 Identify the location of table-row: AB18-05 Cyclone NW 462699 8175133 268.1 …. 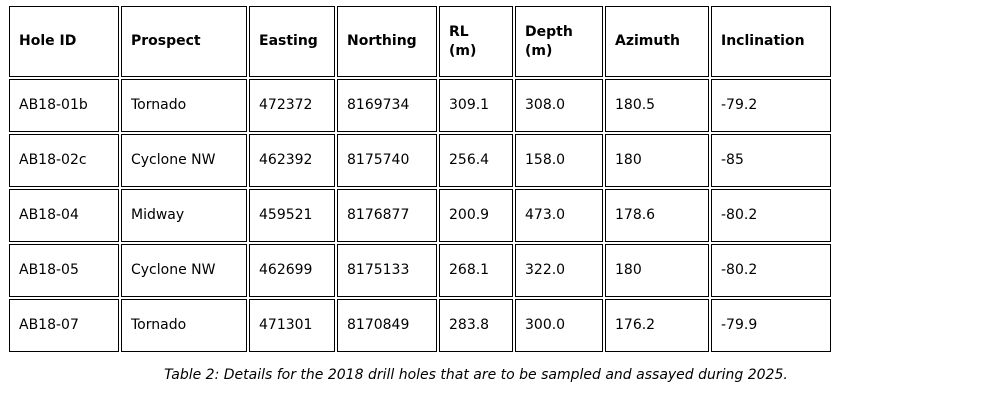
(420, 270).